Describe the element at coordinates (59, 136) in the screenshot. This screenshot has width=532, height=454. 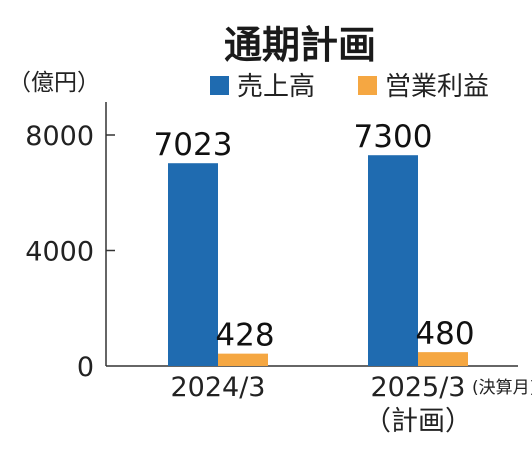
I see `y-tick-label: 8000` at that location.